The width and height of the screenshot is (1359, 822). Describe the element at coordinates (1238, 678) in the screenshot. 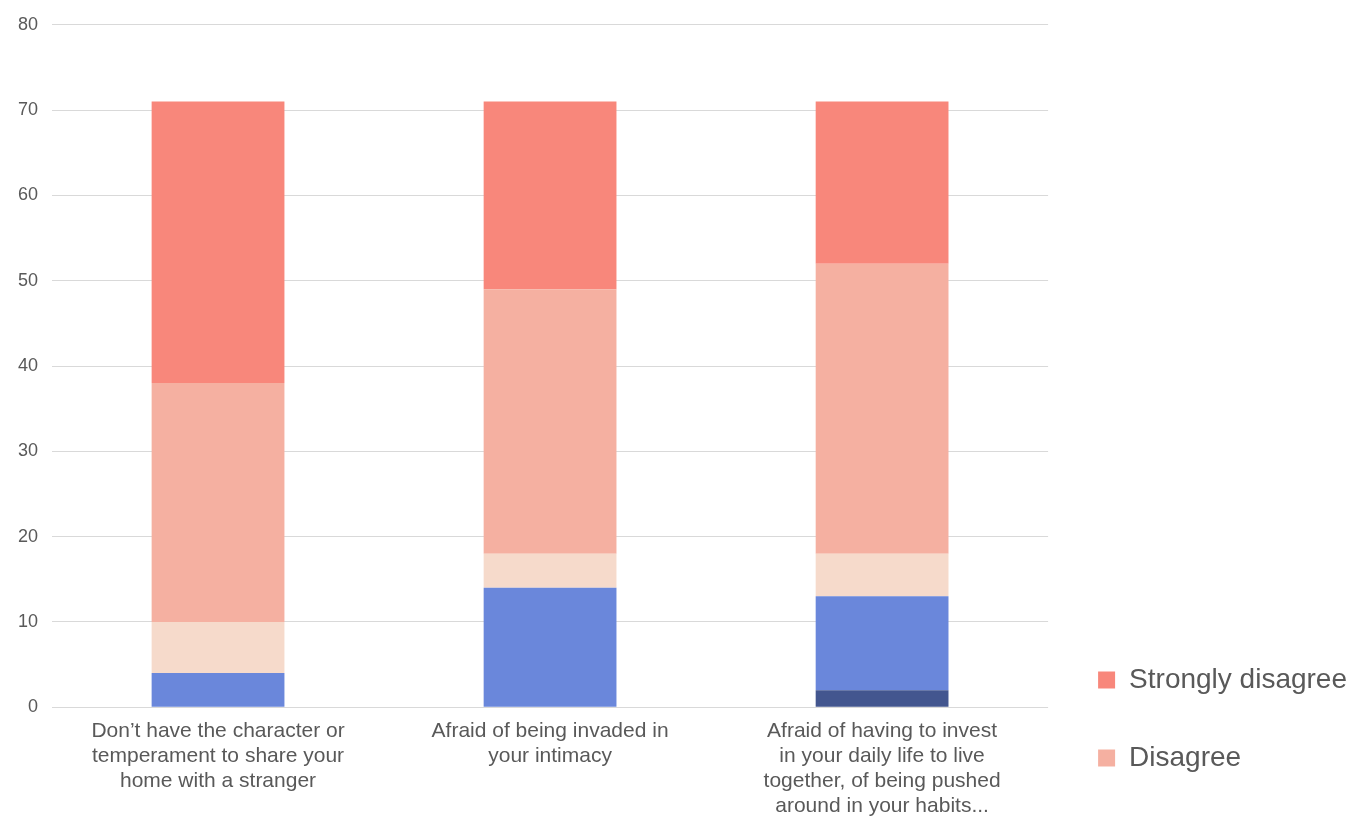

I see `legend-label: Strongly disagree` at that location.